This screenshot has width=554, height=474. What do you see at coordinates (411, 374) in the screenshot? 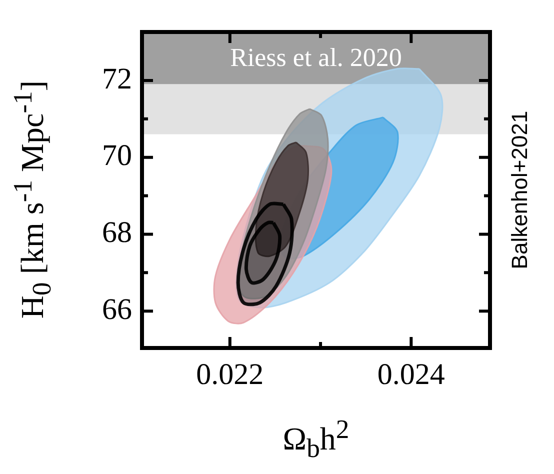
I see `x-tick-label: 0.024` at bounding box center [411, 374].